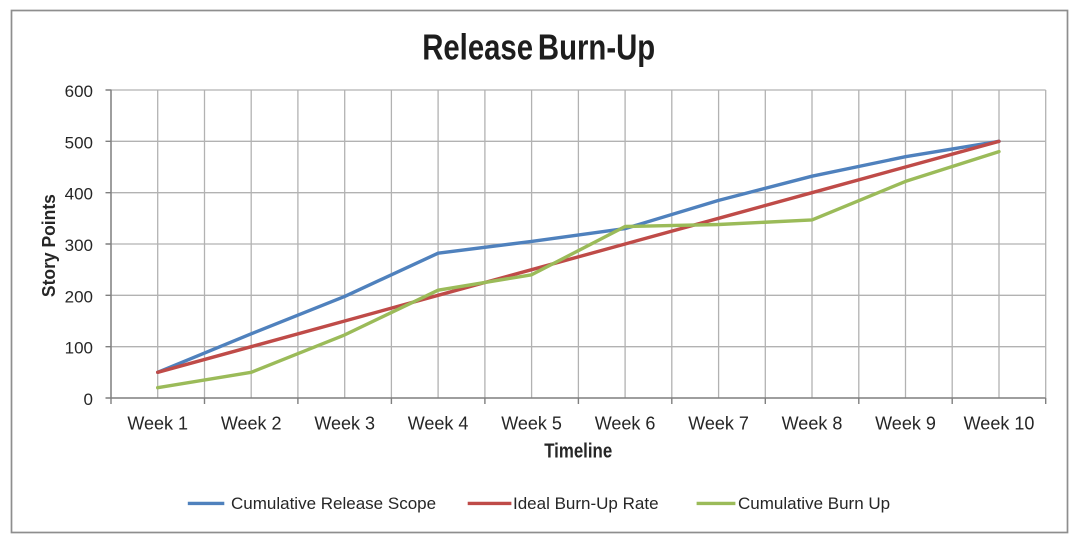 The height and width of the screenshot is (539, 1076). Describe the element at coordinates (79, 194) in the screenshot. I see `svg-text: 400` at that location.